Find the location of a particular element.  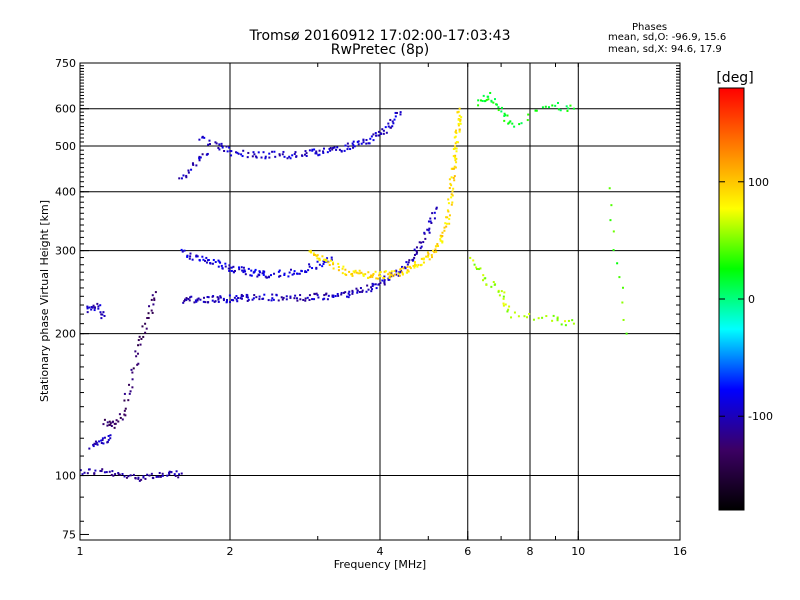

x-tick-label: 10 is located at coordinates (578, 551).